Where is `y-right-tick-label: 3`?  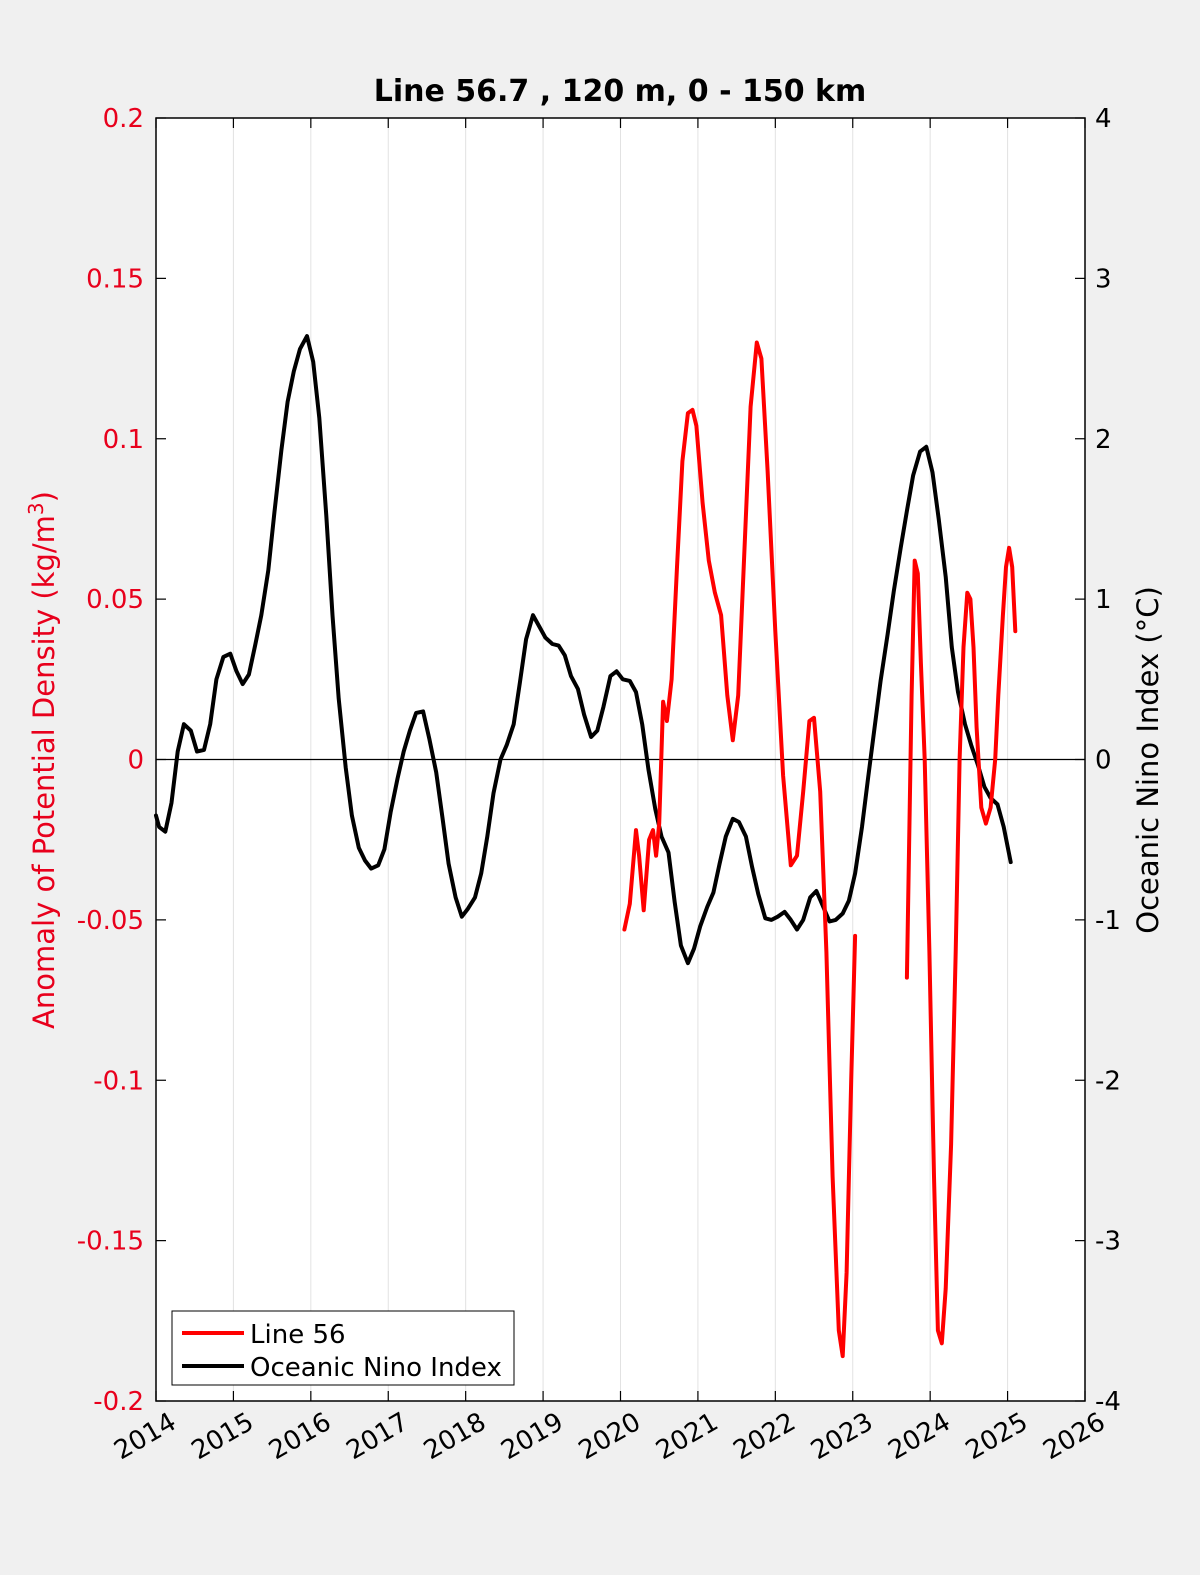
y-right-tick-label: 3 is located at coordinates (1103, 279).